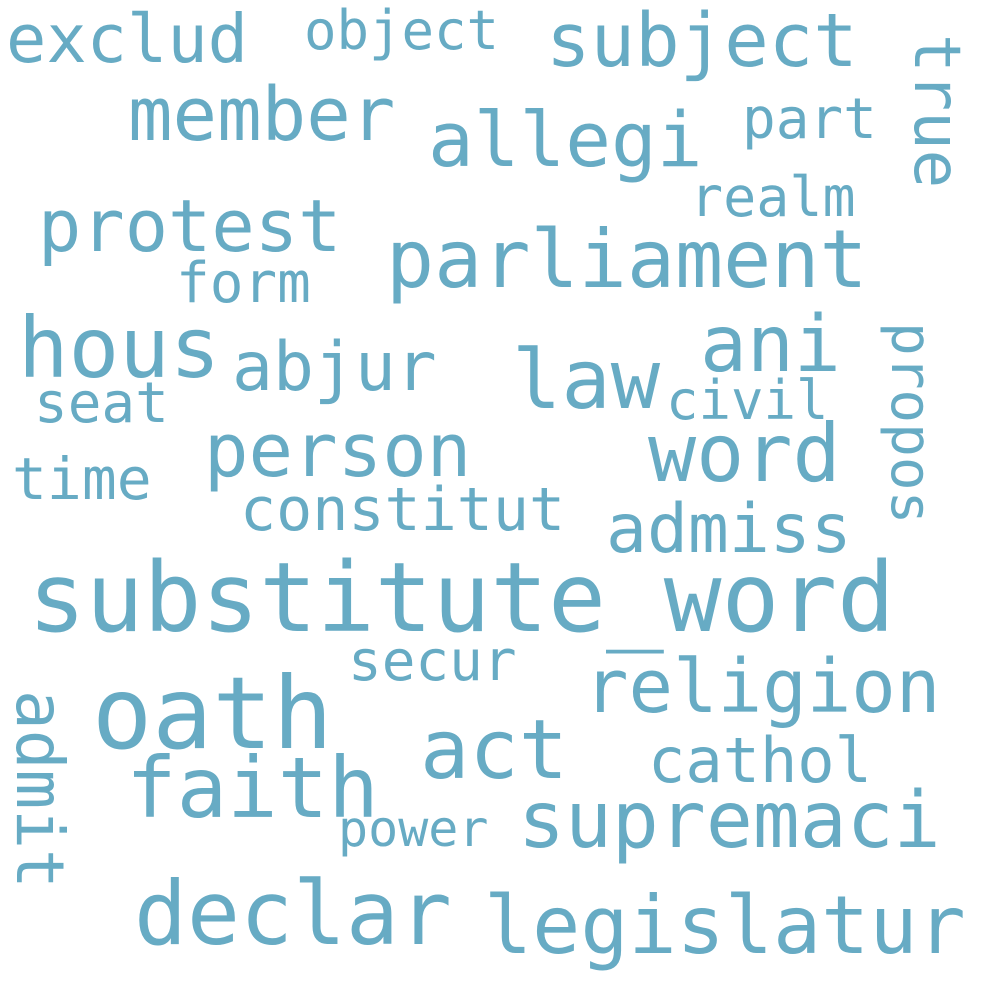 The width and height of the screenshot is (1000, 1000). Describe the element at coordinates (586, 380) in the screenshot. I see `word-law: law` at that location.